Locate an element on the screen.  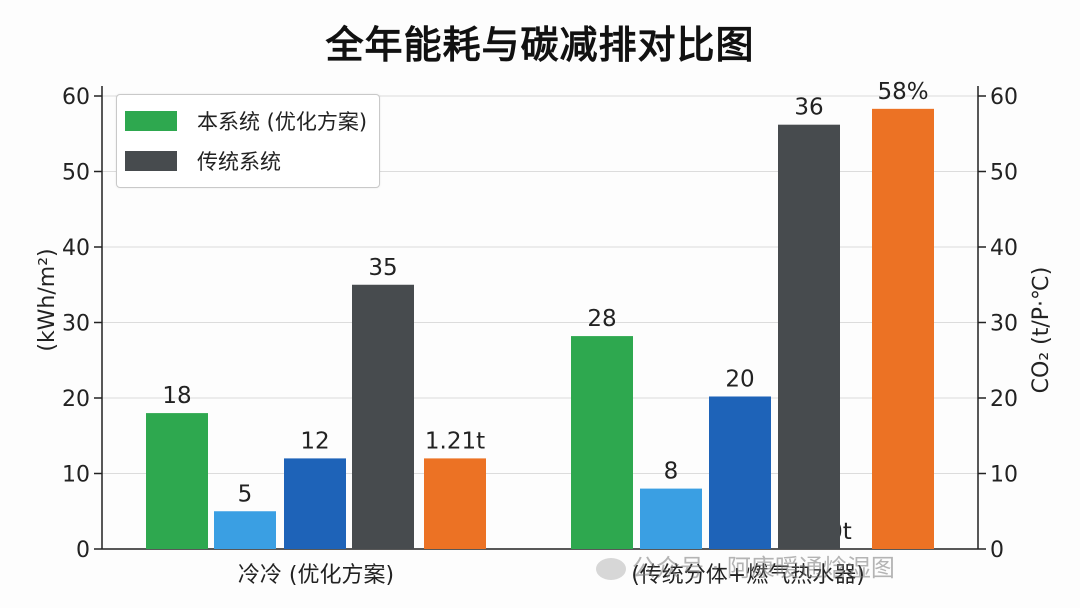
legend-item-optimized: 本系统 (优化方案) is located at coordinates (246, 121).